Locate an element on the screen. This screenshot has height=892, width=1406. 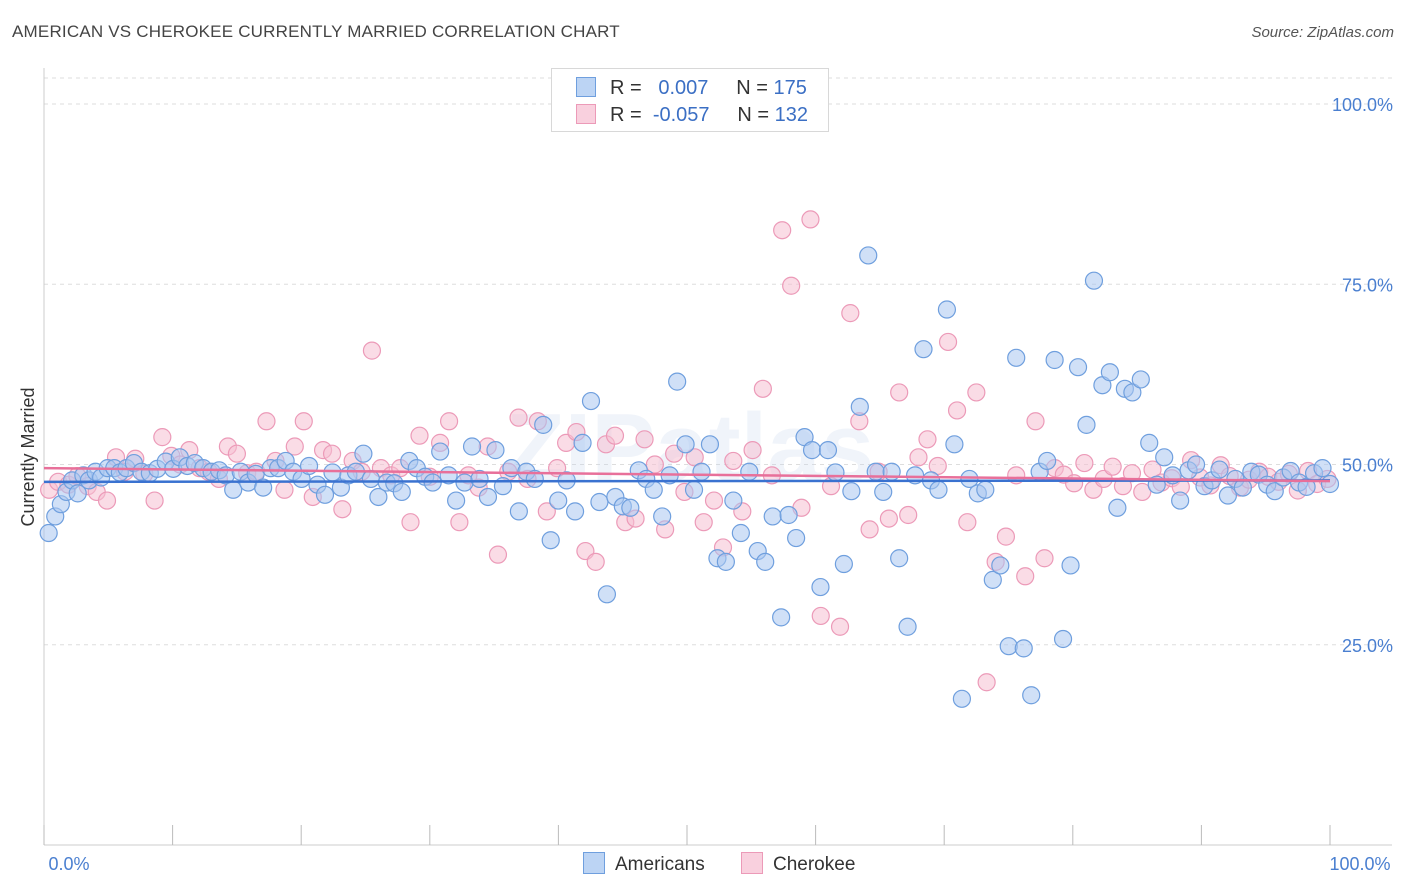
americans-swatch is located at coordinates (586, 87).